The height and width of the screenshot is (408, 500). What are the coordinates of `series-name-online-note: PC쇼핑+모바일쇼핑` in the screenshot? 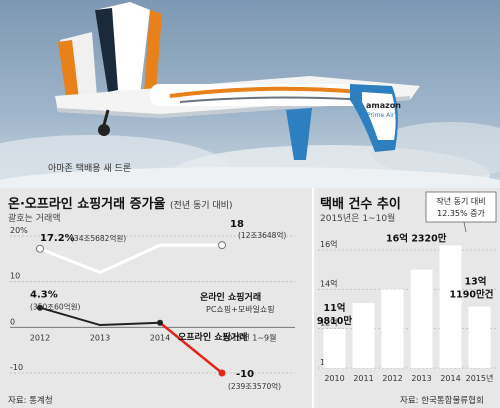 It's located at (240, 309).